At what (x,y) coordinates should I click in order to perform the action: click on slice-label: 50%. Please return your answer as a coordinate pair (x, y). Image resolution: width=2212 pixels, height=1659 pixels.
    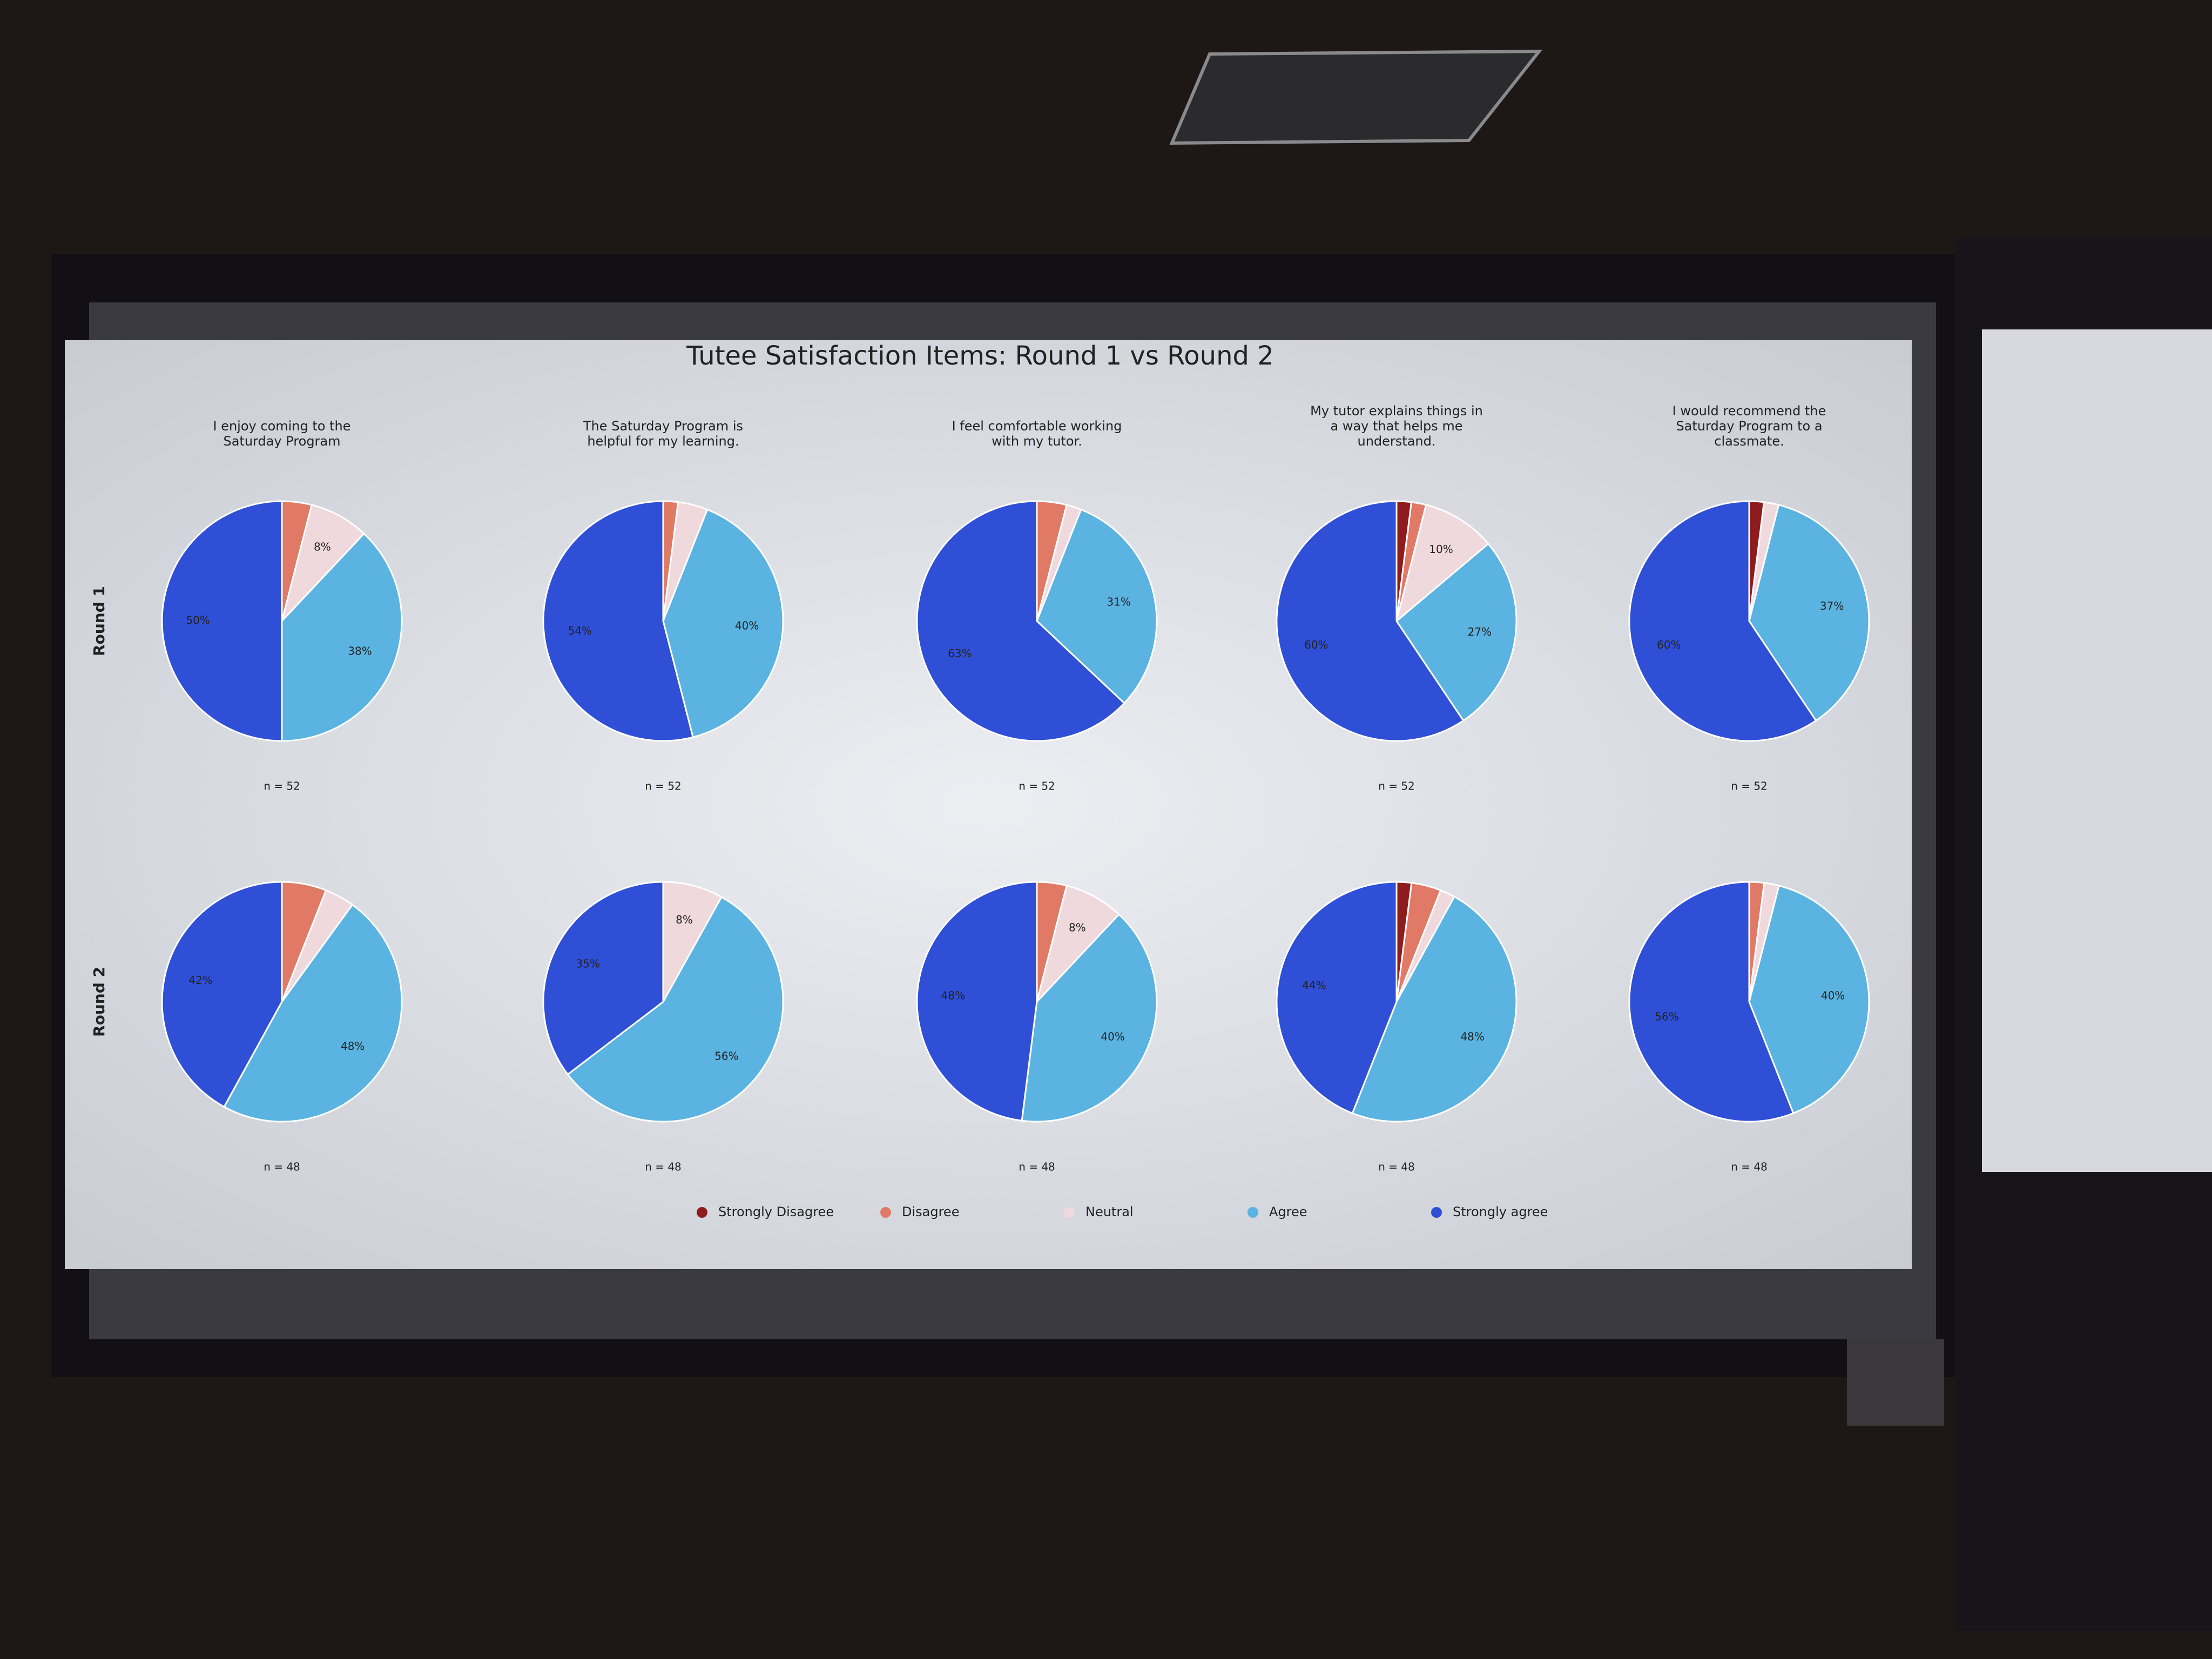
    Looking at the image, I should click on (198, 620).